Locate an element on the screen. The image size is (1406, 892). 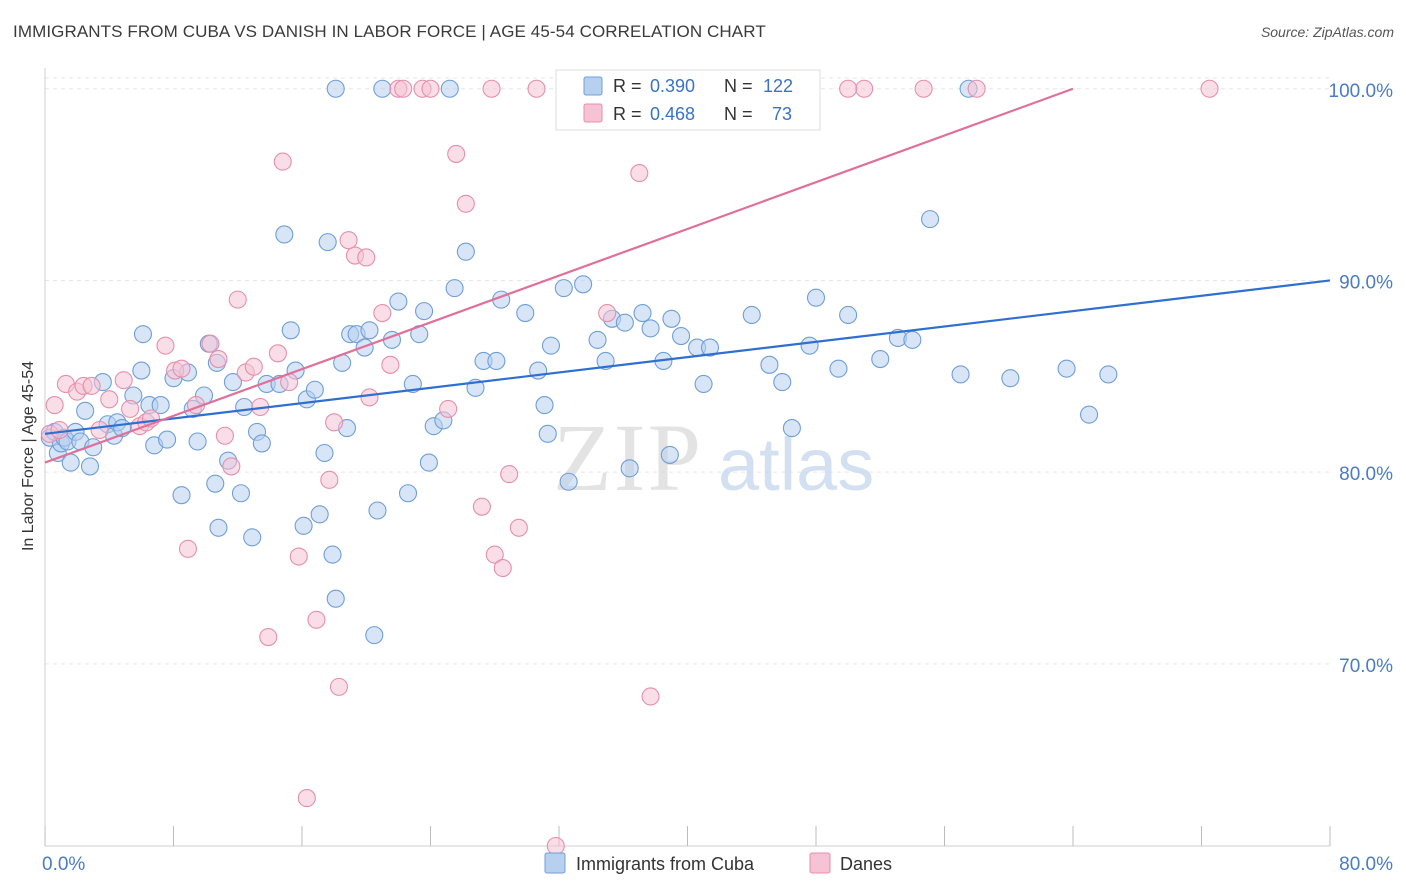
legend-n-label-1: N = is located at coordinates (738, 86).